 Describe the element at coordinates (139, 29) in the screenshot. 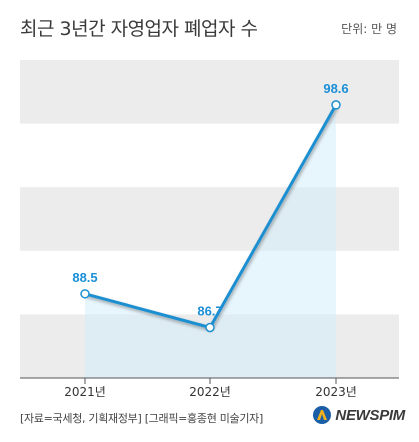

I see `chart-title: 최근 3년간 자영업자 폐업자 수` at that location.